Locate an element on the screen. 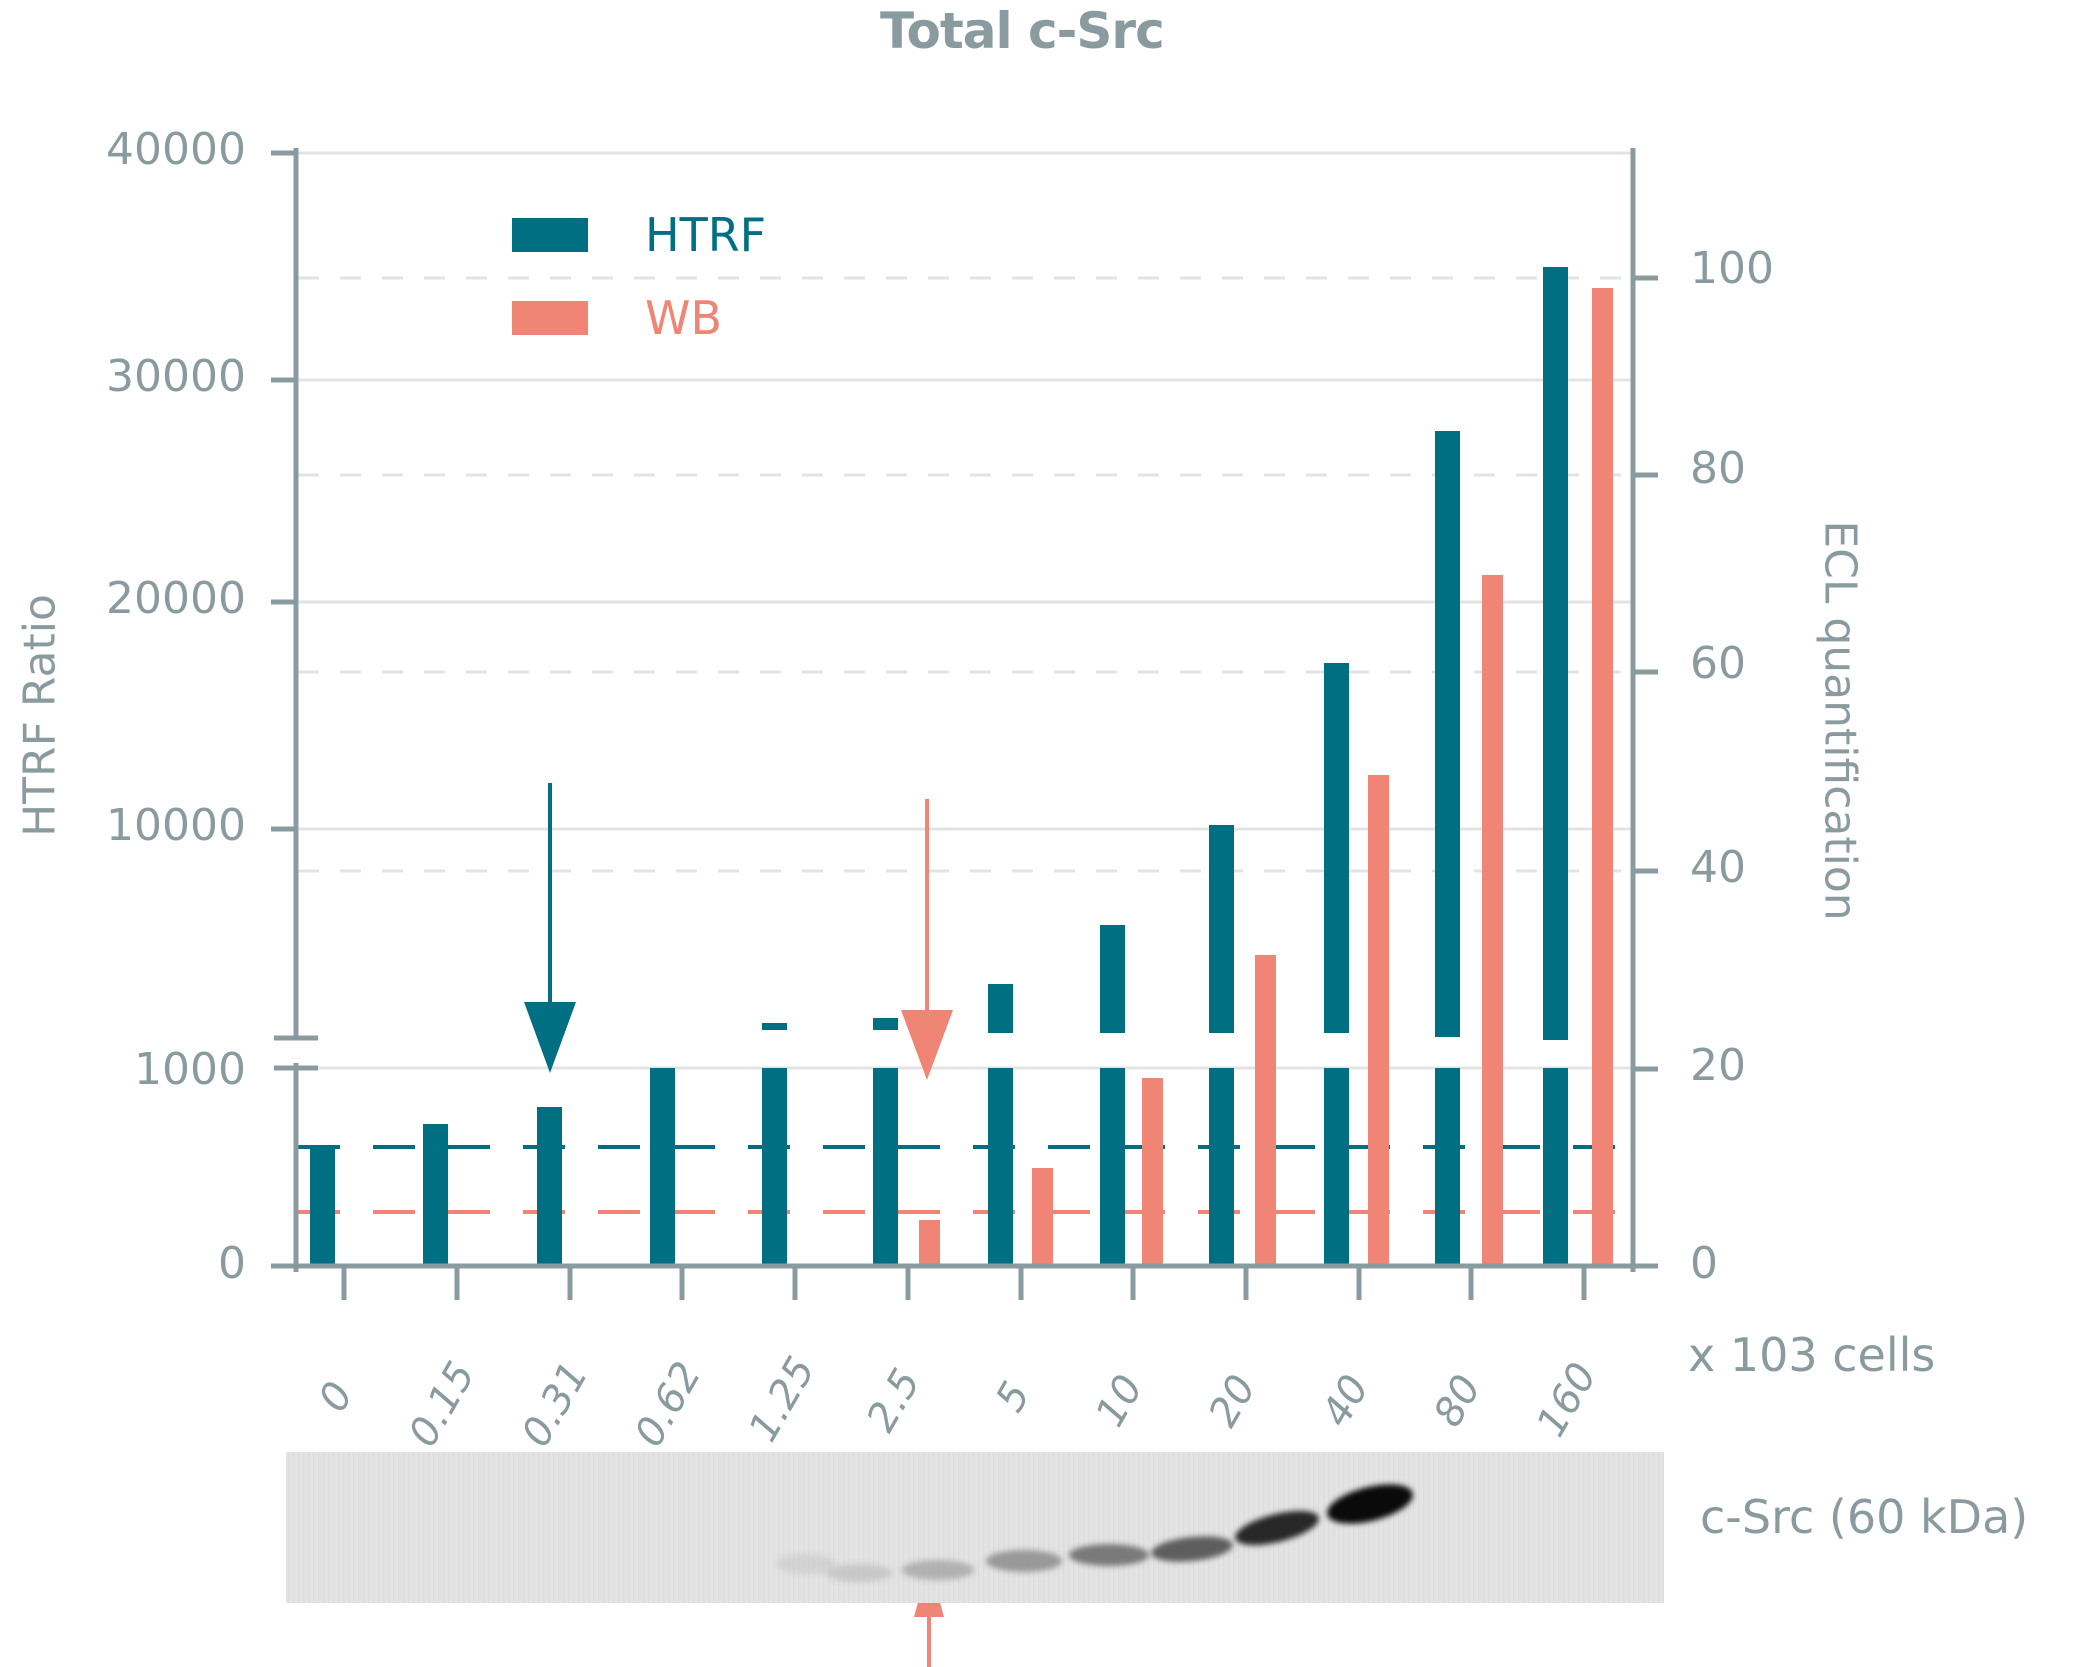 This screenshot has height=1667, width=2085. right-tick-0: 0 is located at coordinates (1704, 1263).